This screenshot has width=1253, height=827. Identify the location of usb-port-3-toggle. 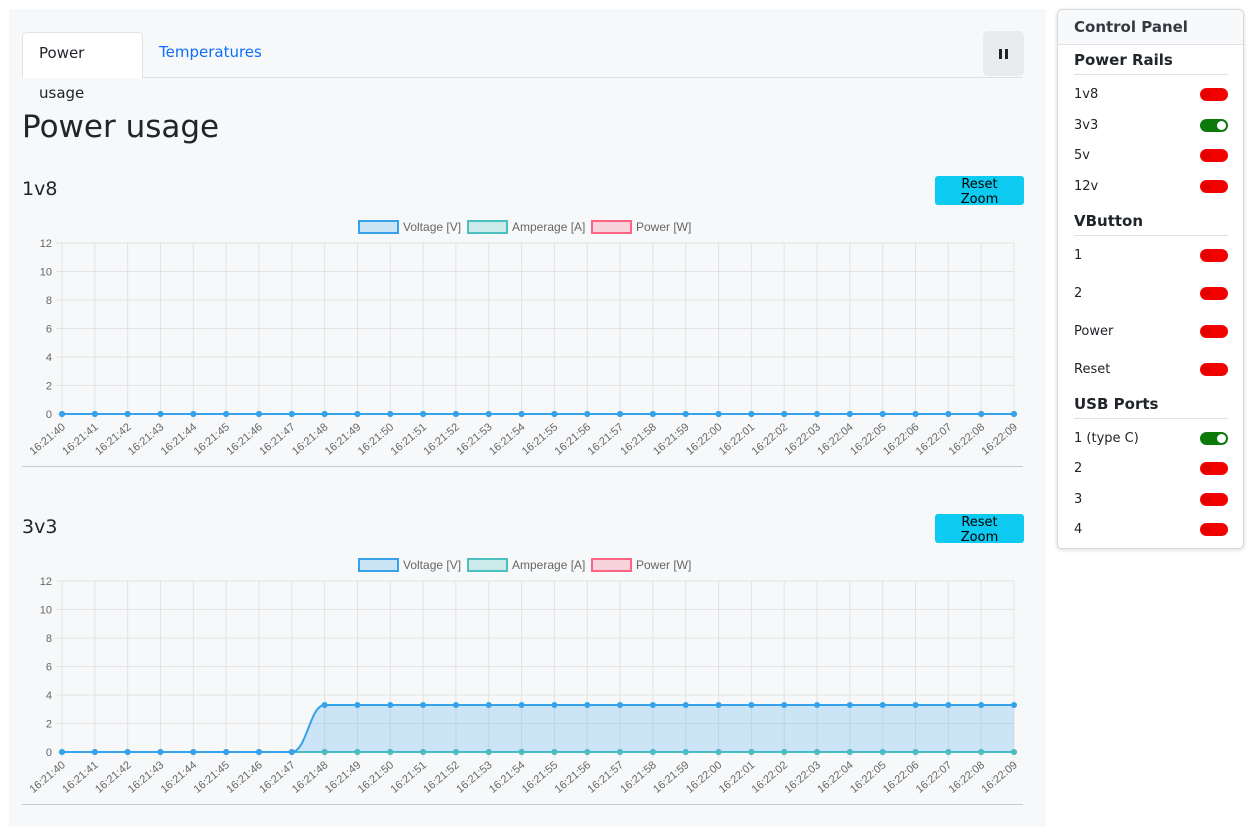
(1214, 499).